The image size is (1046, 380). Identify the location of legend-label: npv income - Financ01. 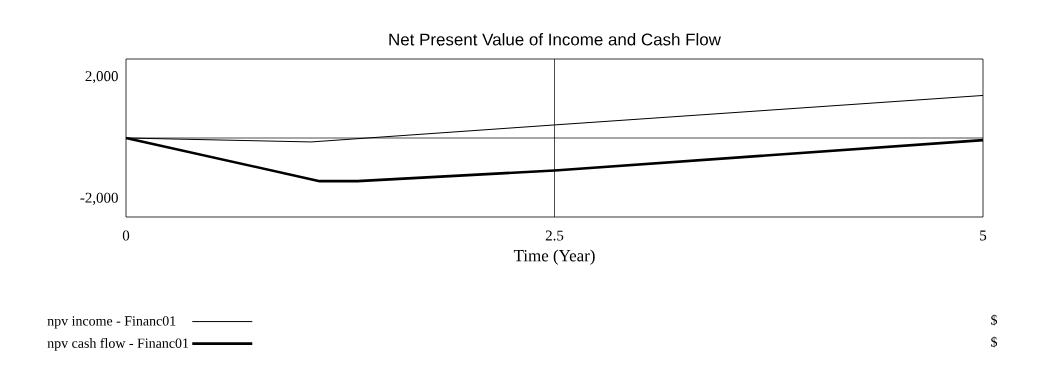
(111, 322).